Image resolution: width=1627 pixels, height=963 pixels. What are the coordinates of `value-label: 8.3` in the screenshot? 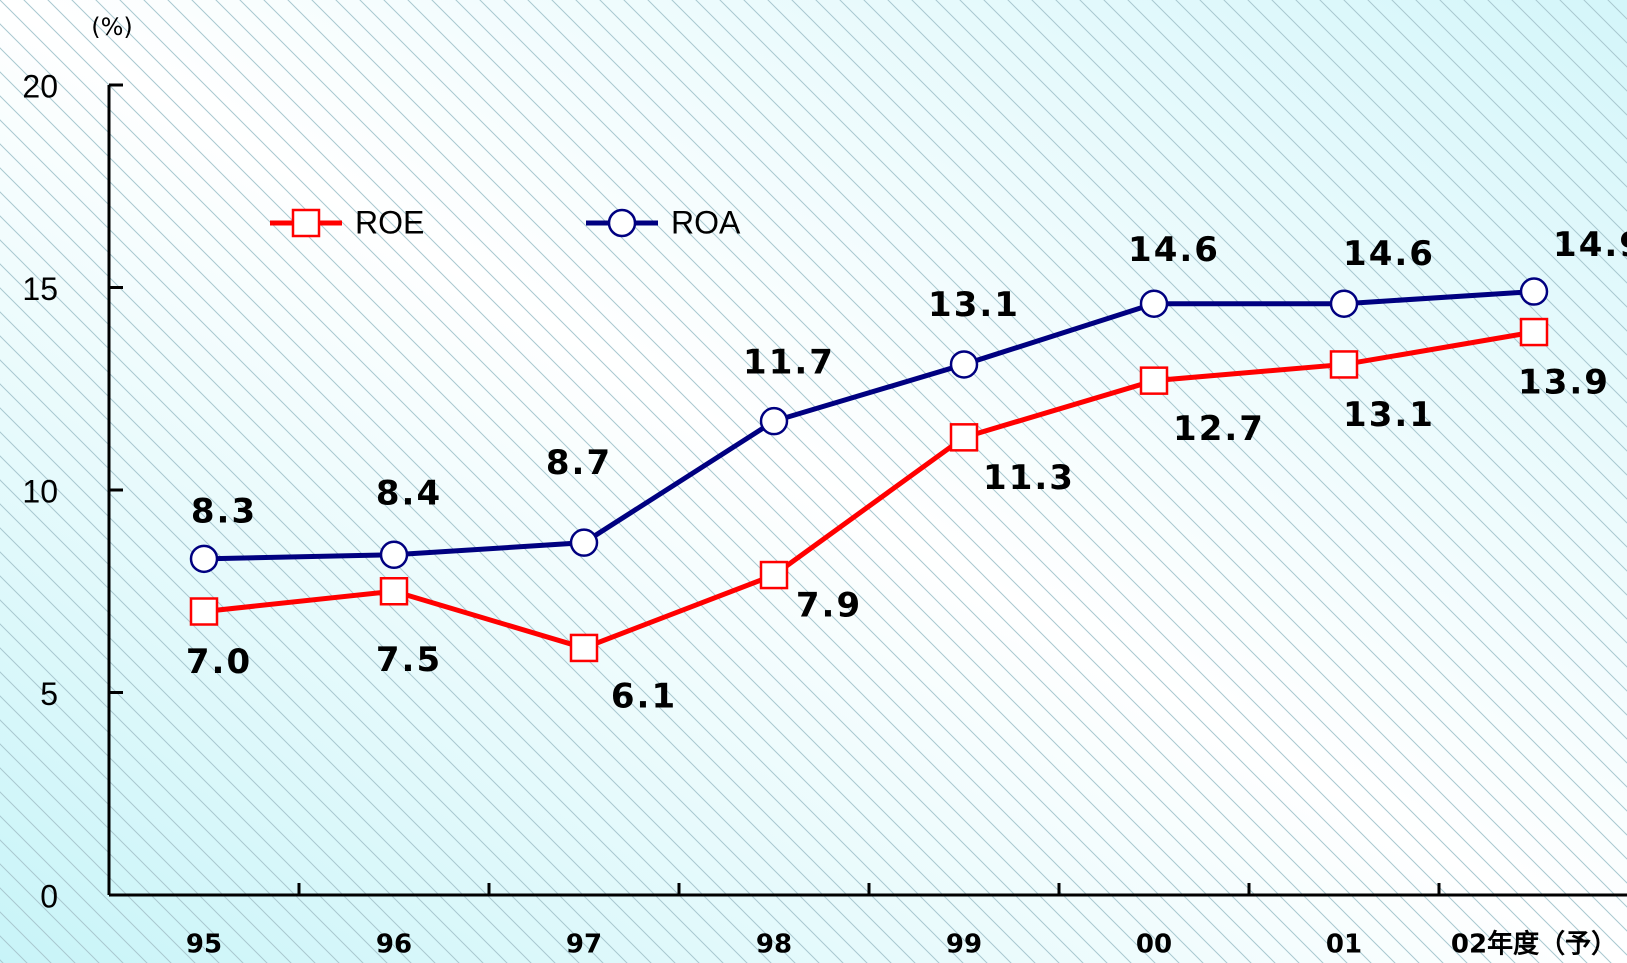 It's located at (224, 511).